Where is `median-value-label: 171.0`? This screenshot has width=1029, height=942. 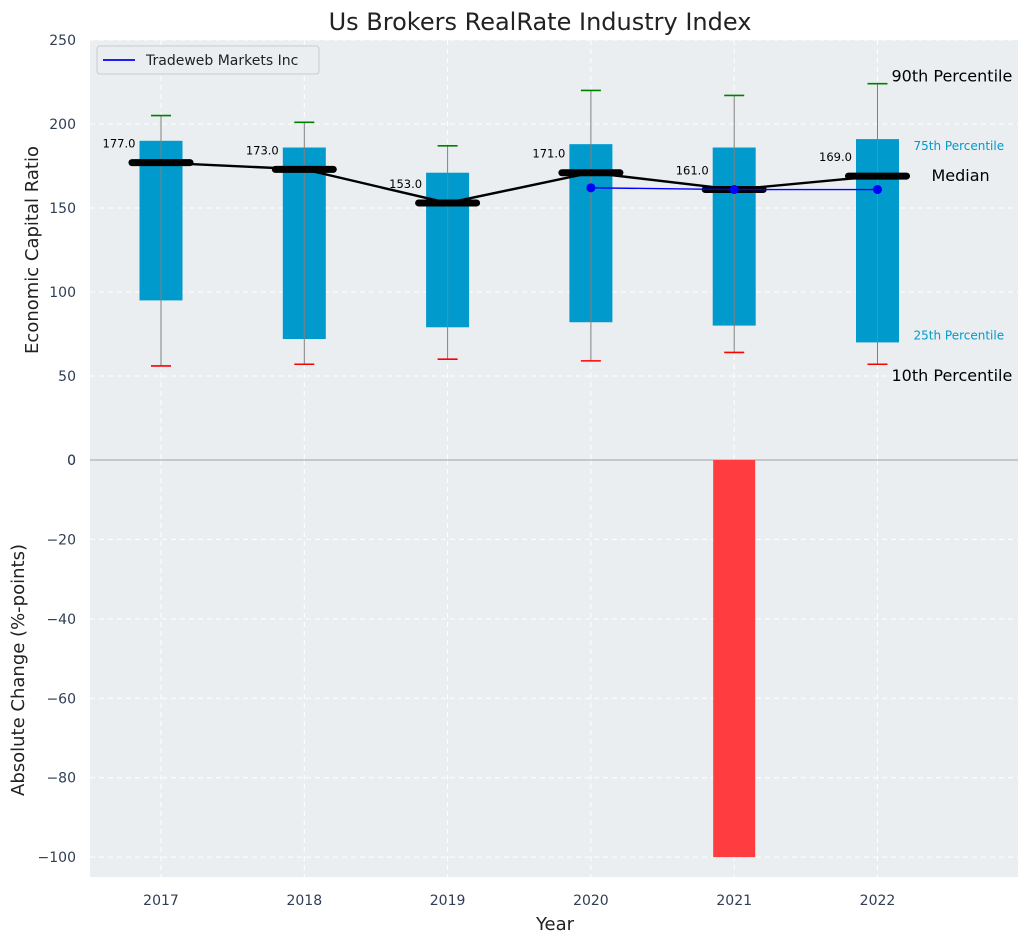 median-value-label: 171.0 is located at coordinates (548, 154).